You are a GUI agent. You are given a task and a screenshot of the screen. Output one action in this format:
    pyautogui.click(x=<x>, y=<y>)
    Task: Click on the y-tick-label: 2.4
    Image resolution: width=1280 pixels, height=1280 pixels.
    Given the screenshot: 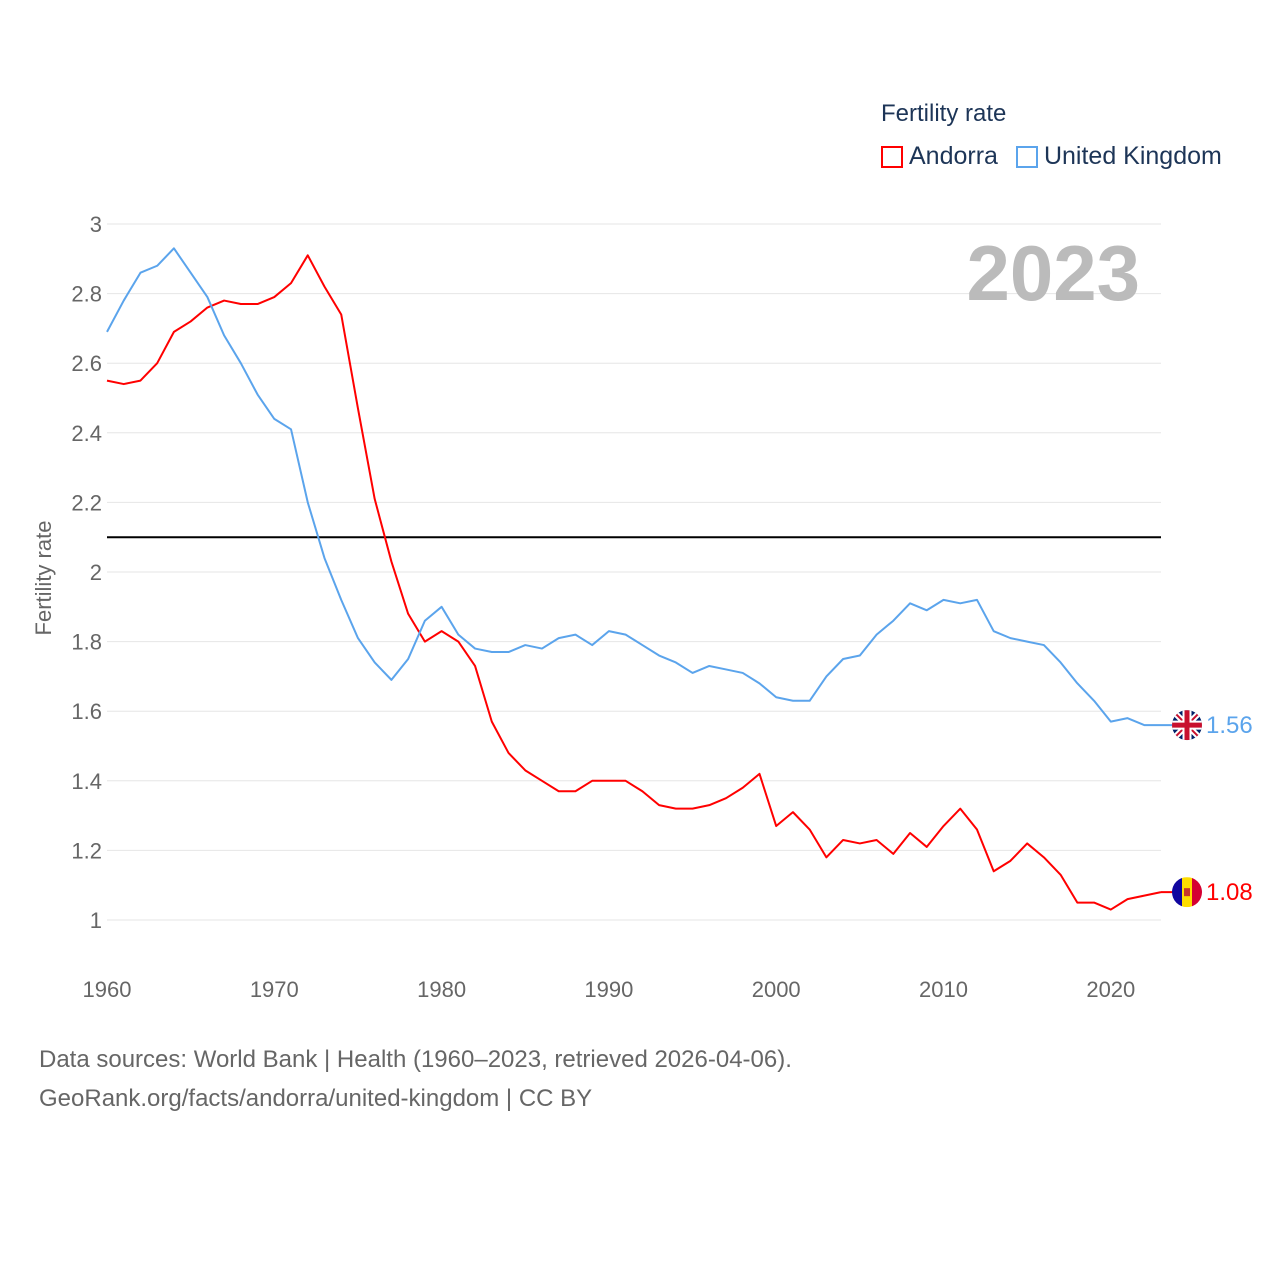 What is the action you would take?
    pyautogui.click(x=86, y=433)
    